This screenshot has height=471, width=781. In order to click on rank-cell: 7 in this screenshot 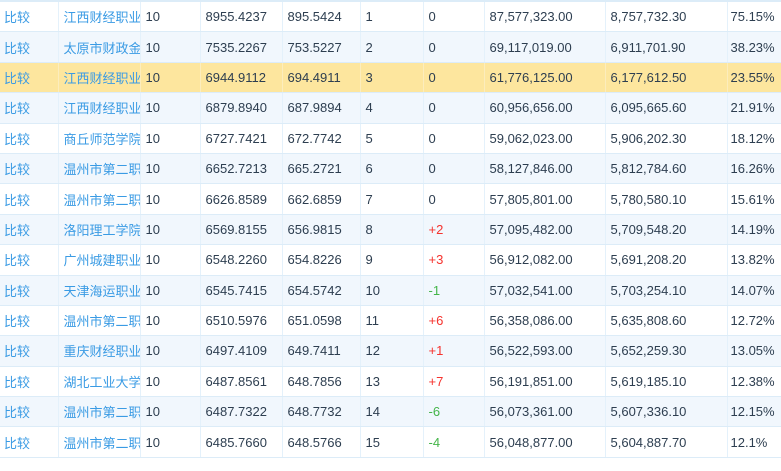, I will do `click(392, 199)`.